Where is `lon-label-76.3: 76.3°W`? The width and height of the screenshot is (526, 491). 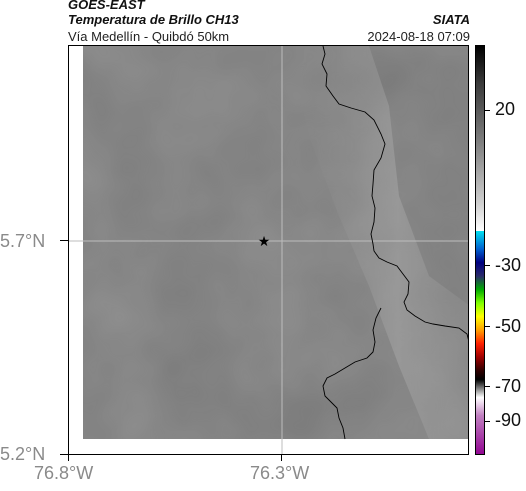 lon-label-76.3: 76.3°W is located at coordinates (280, 473).